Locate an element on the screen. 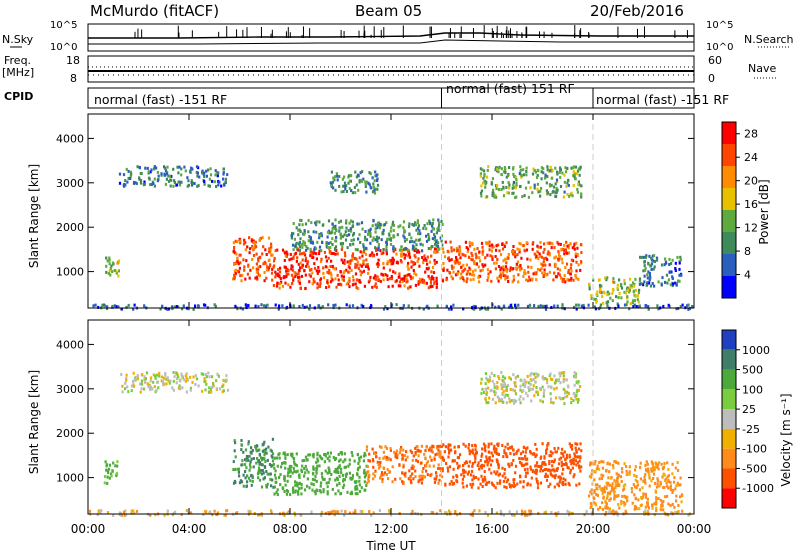 The image size is (800, 554). colorbar-tick-label: 16 is located at coordinates (751, 204).